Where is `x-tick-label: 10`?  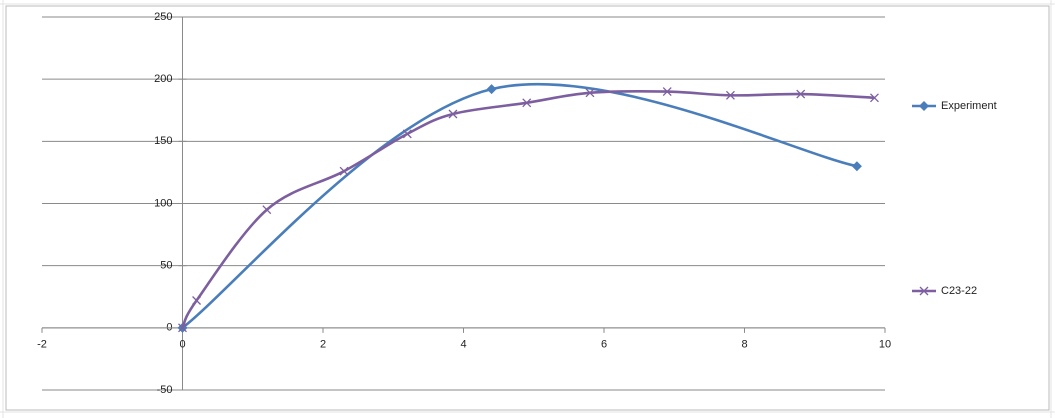
x-tick-label: 10 is located at coordinates (885, 345).